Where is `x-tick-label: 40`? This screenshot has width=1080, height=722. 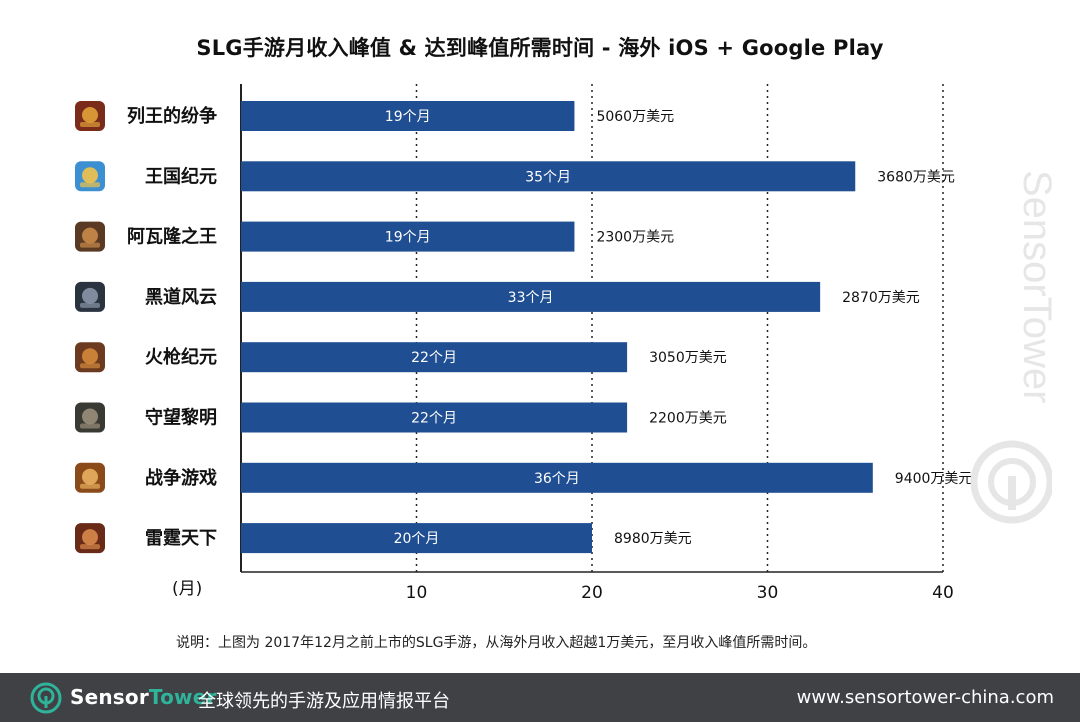 x-tick-label: 40 is located at coordinates (943, 593).